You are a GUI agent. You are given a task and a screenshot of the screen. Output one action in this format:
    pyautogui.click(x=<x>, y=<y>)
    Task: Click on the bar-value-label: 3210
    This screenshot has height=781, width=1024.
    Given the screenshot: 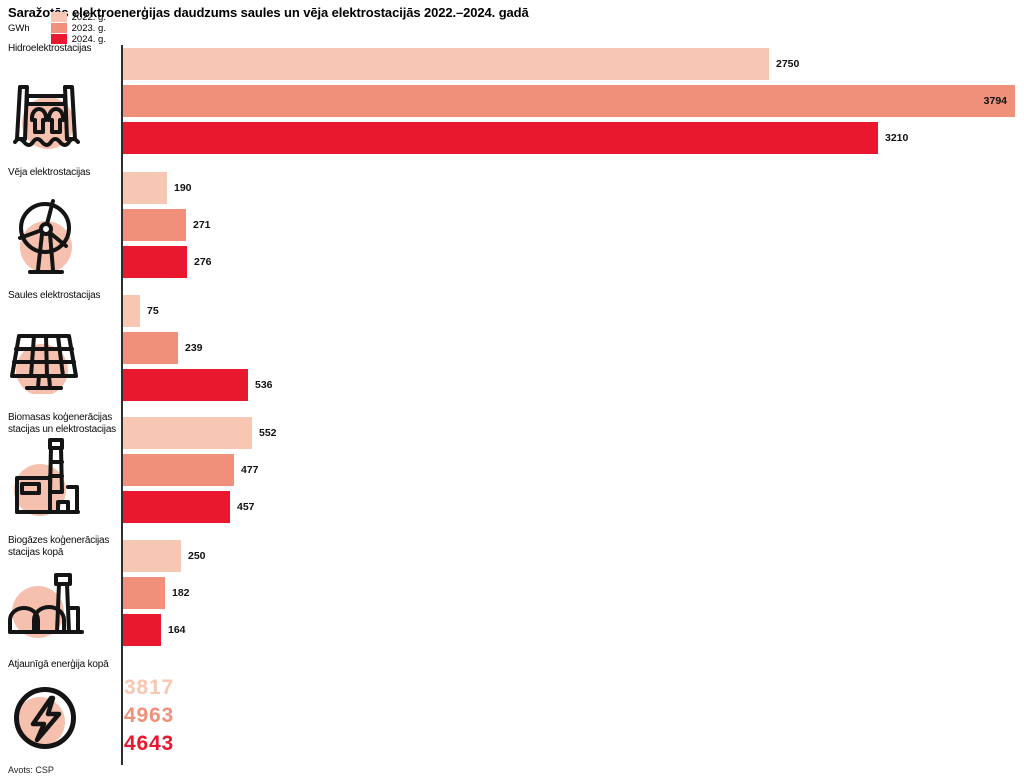 What is the action you would take?
    pyautogui.click(x=897, y=138)
    